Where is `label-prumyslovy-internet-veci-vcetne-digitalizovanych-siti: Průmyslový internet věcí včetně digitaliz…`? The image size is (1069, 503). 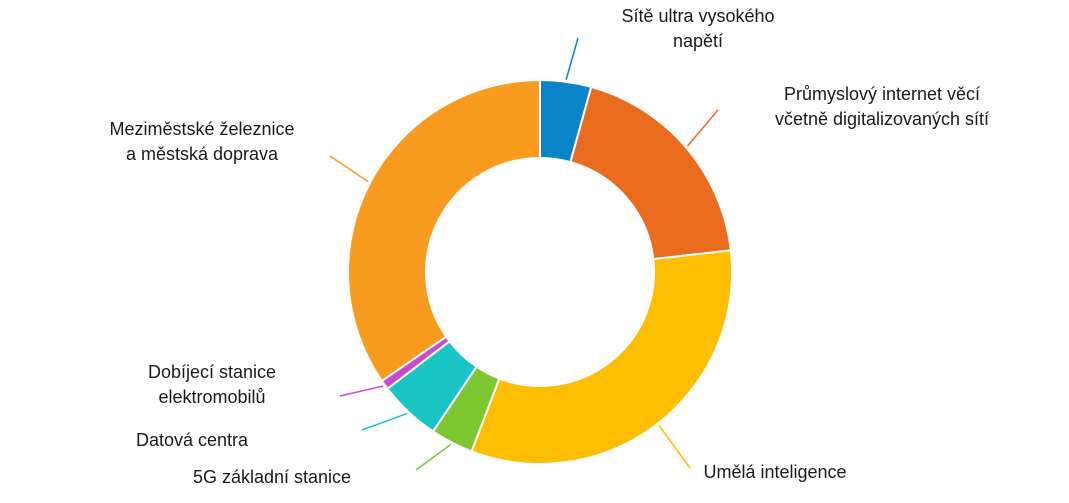
label-prumyslovy-internet-veci-vcetne-digitalizovanych-siti: Průmyslový internet věcí včetně digitaliz… is located at coordinates (882, 106).